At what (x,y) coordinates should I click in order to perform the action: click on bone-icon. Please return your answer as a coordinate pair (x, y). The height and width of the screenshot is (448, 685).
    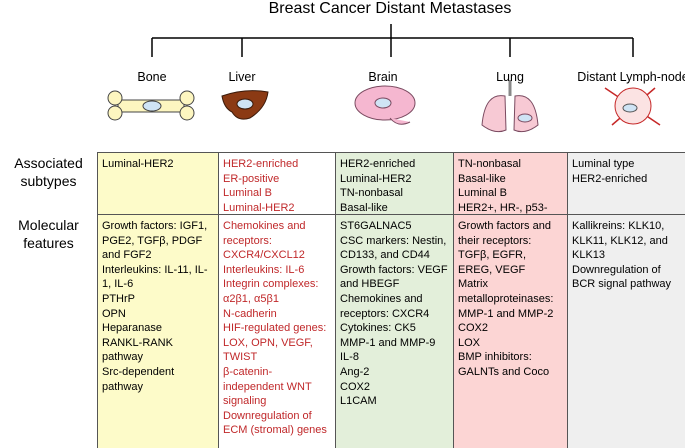
    Looking at the image, I should click on (151, 105).